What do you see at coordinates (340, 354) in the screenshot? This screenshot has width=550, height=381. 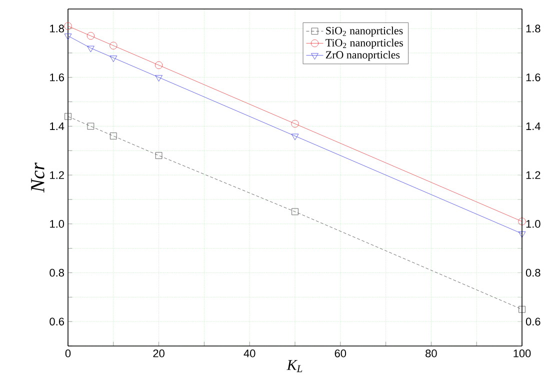 I see `x-tick-label: 60` at bounding box center [340, 354].